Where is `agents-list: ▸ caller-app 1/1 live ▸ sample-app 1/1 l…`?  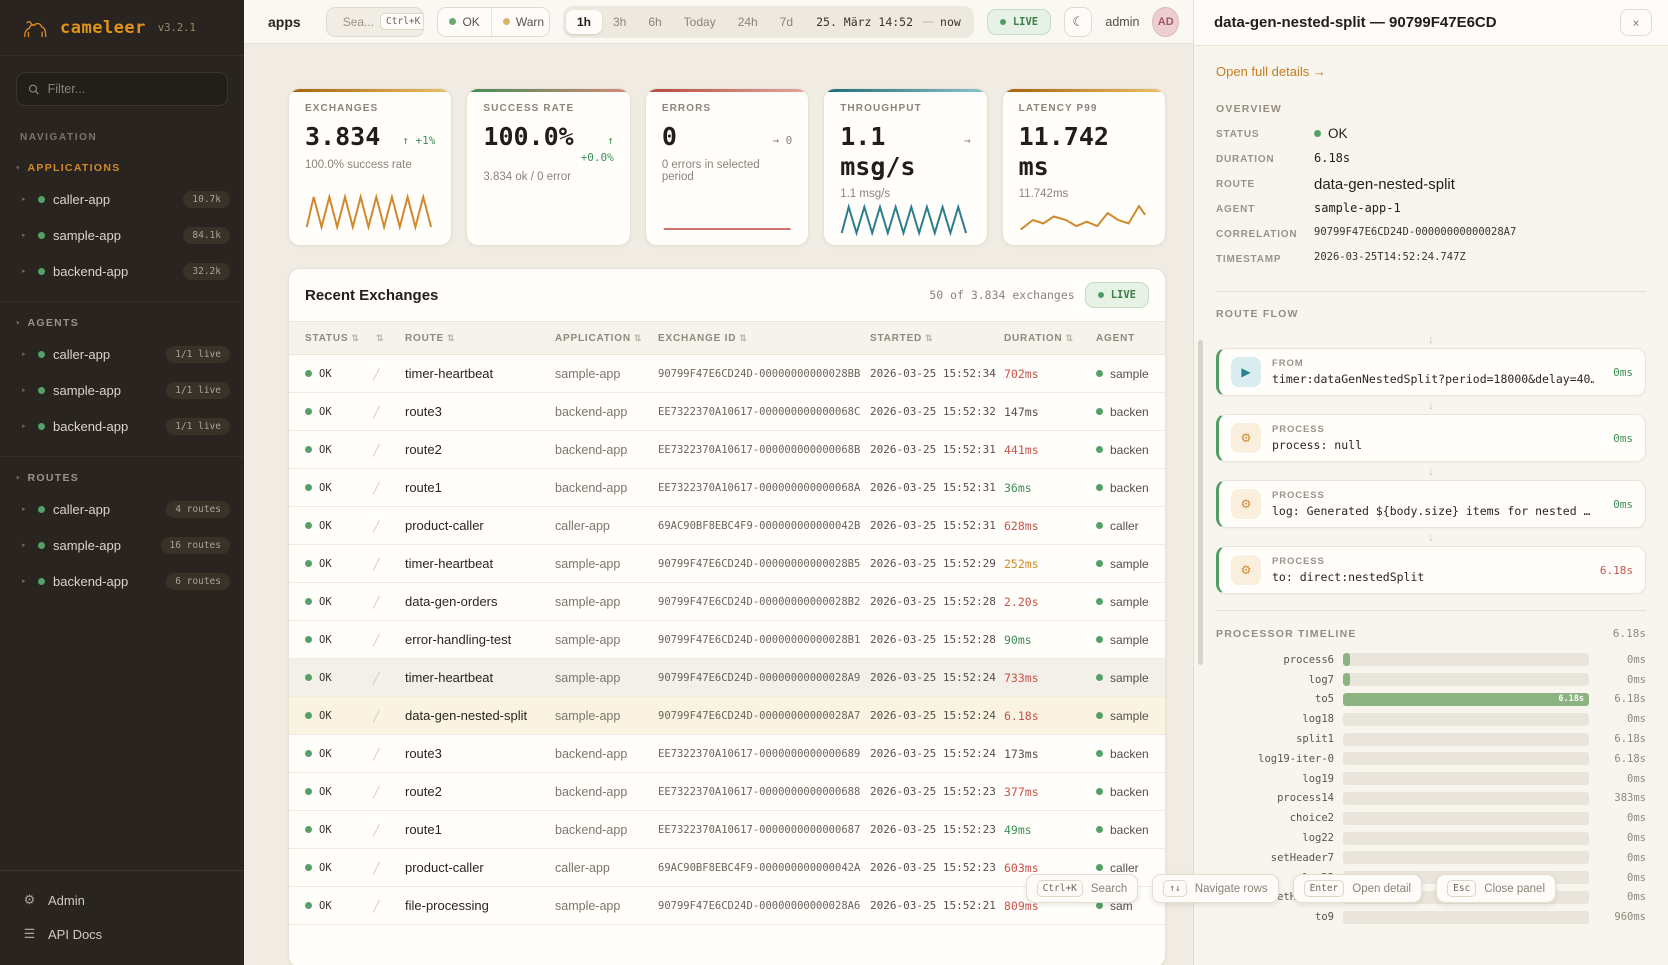
agents-list: ▸ caller-app 1/1 live ▸ sample-app 1/1 l… is located at coordinates (122, 390).